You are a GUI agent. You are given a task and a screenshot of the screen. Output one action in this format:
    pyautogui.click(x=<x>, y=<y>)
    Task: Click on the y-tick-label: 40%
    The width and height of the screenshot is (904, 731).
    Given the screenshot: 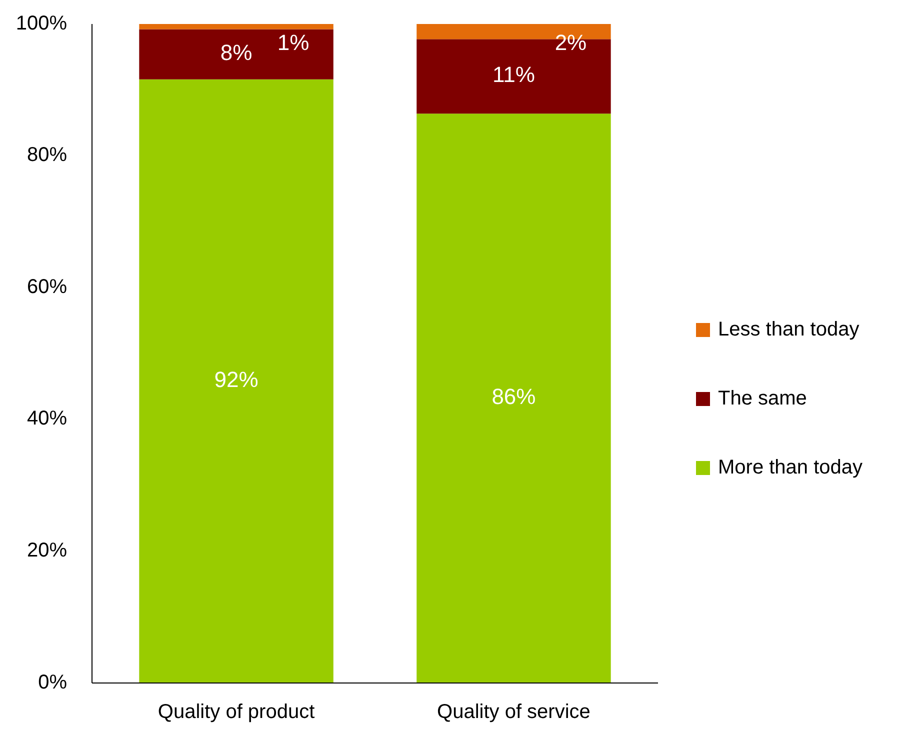 What is the action you would take?
    pyautogui.click(x=47, y=419)
    